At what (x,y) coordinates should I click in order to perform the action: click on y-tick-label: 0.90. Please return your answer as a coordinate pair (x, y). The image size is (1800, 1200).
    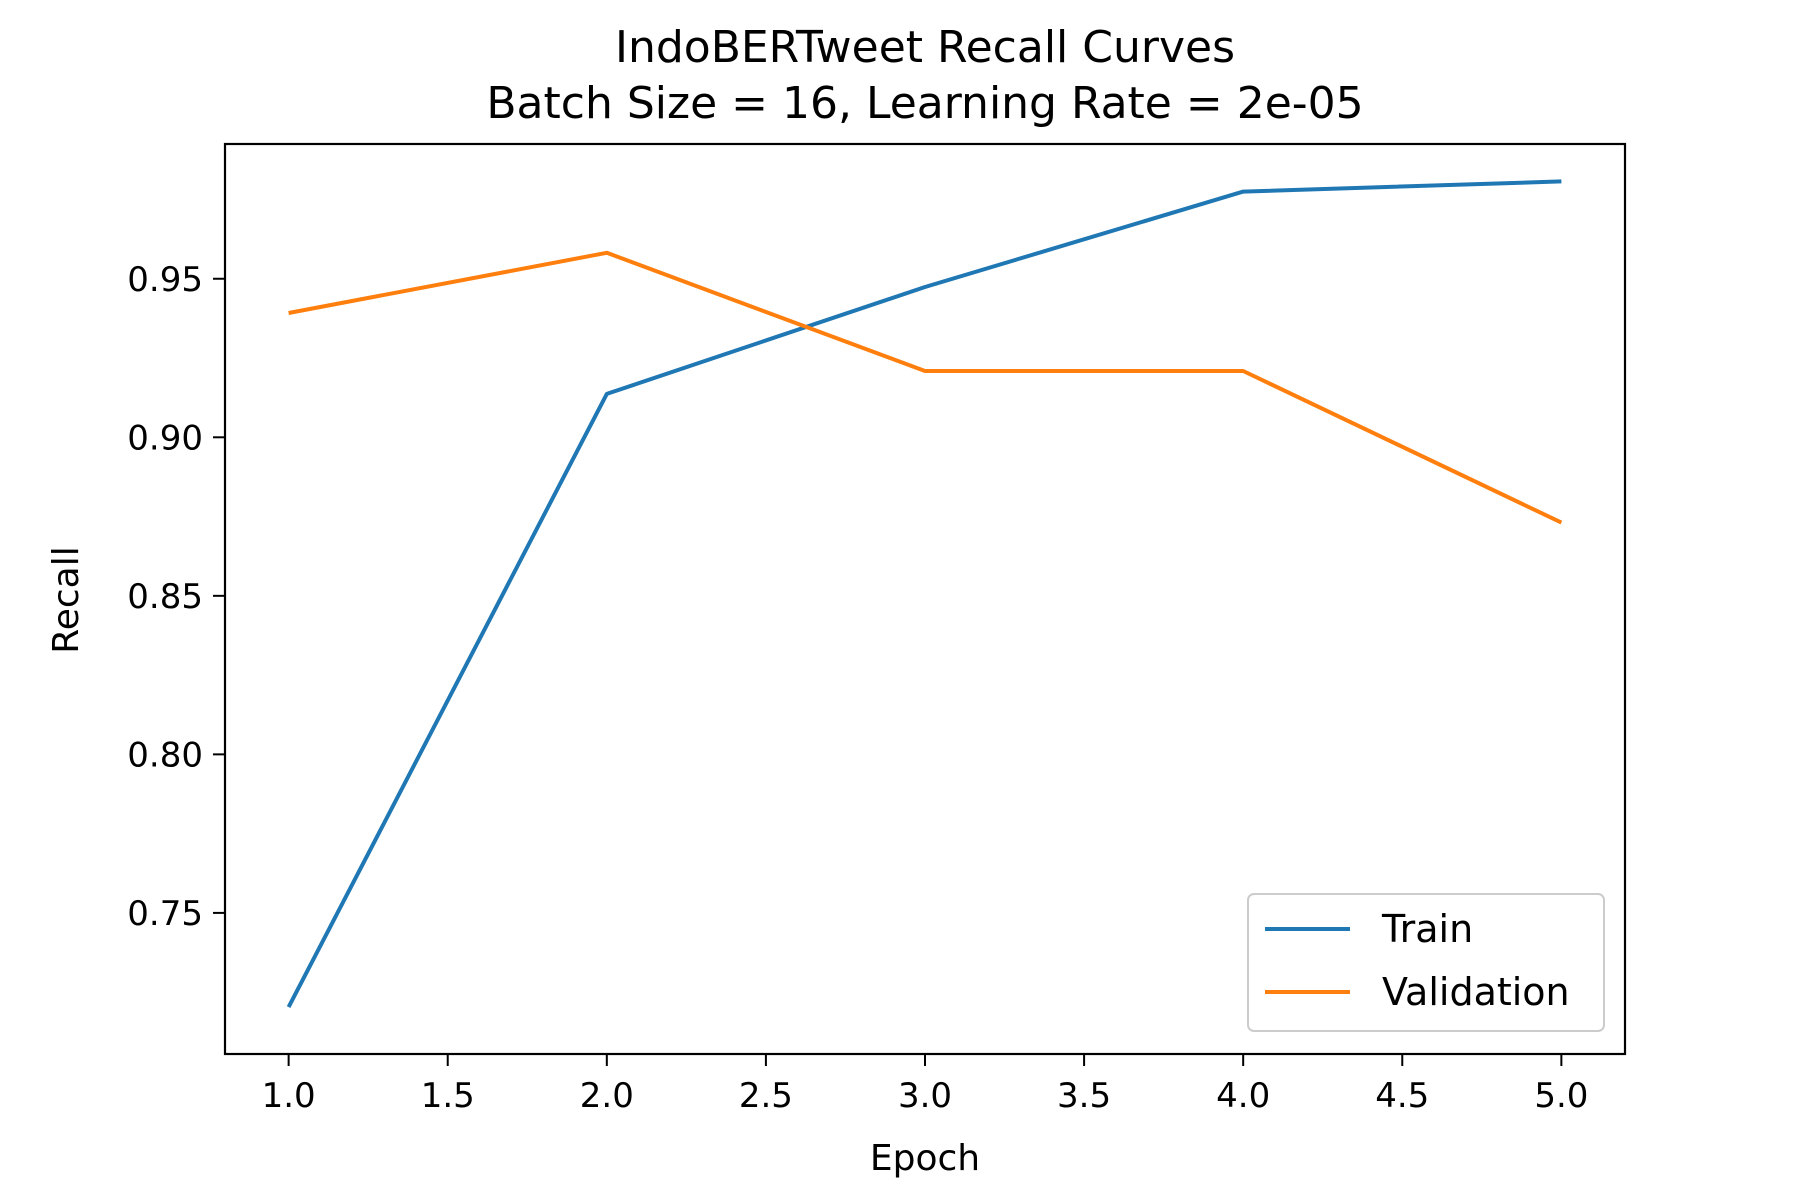
    Looking at the image, I should click on (165, 438).